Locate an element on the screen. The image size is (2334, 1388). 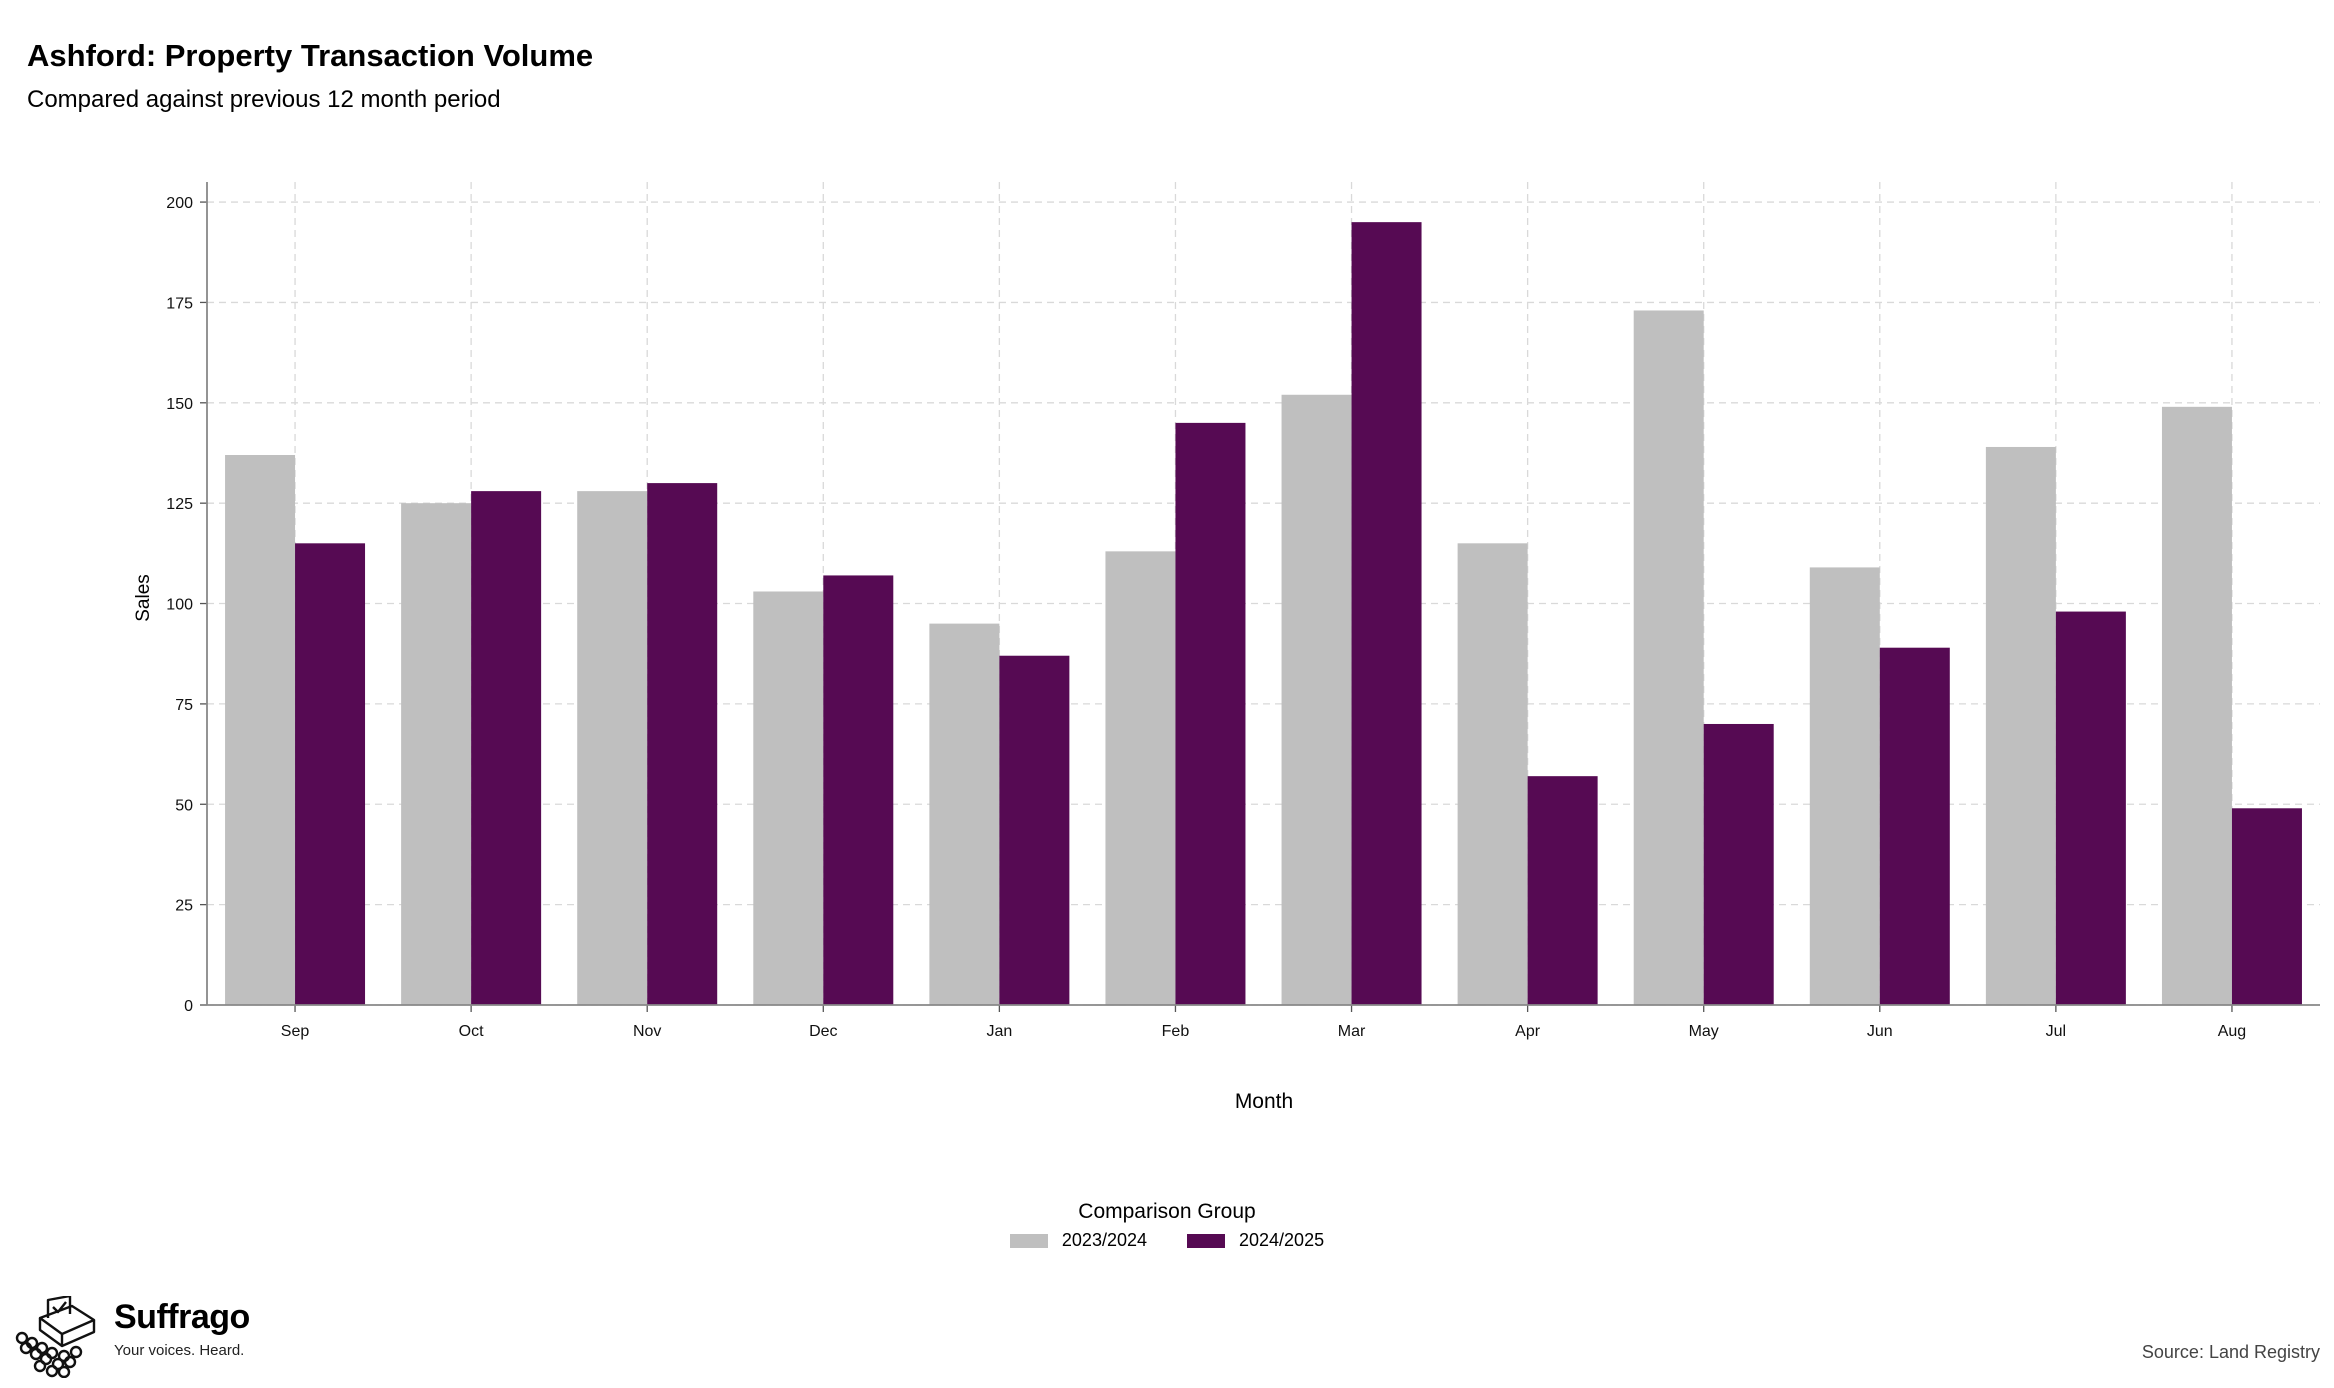
bar-mar-2023-2024 is located at coordinates (1316, 699).